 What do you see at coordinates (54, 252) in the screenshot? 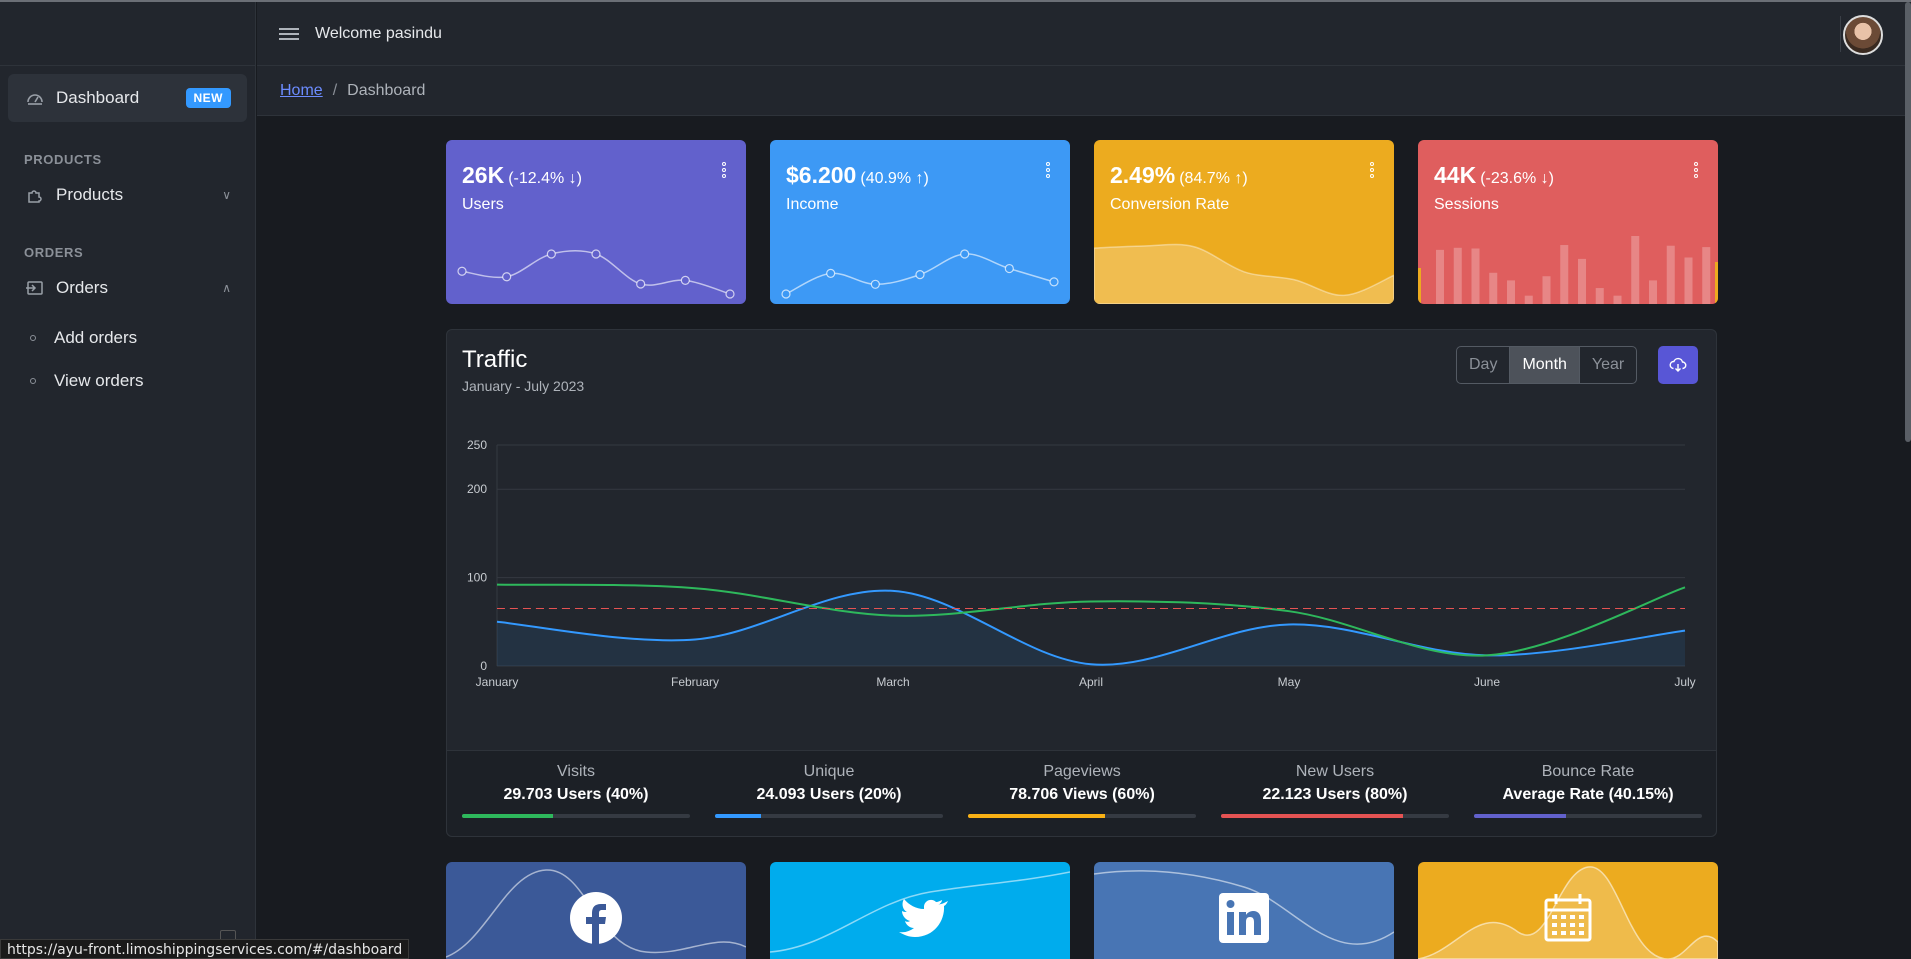
I see `sidebar-section-title: ORDERS` at bounding box center [54, 252].